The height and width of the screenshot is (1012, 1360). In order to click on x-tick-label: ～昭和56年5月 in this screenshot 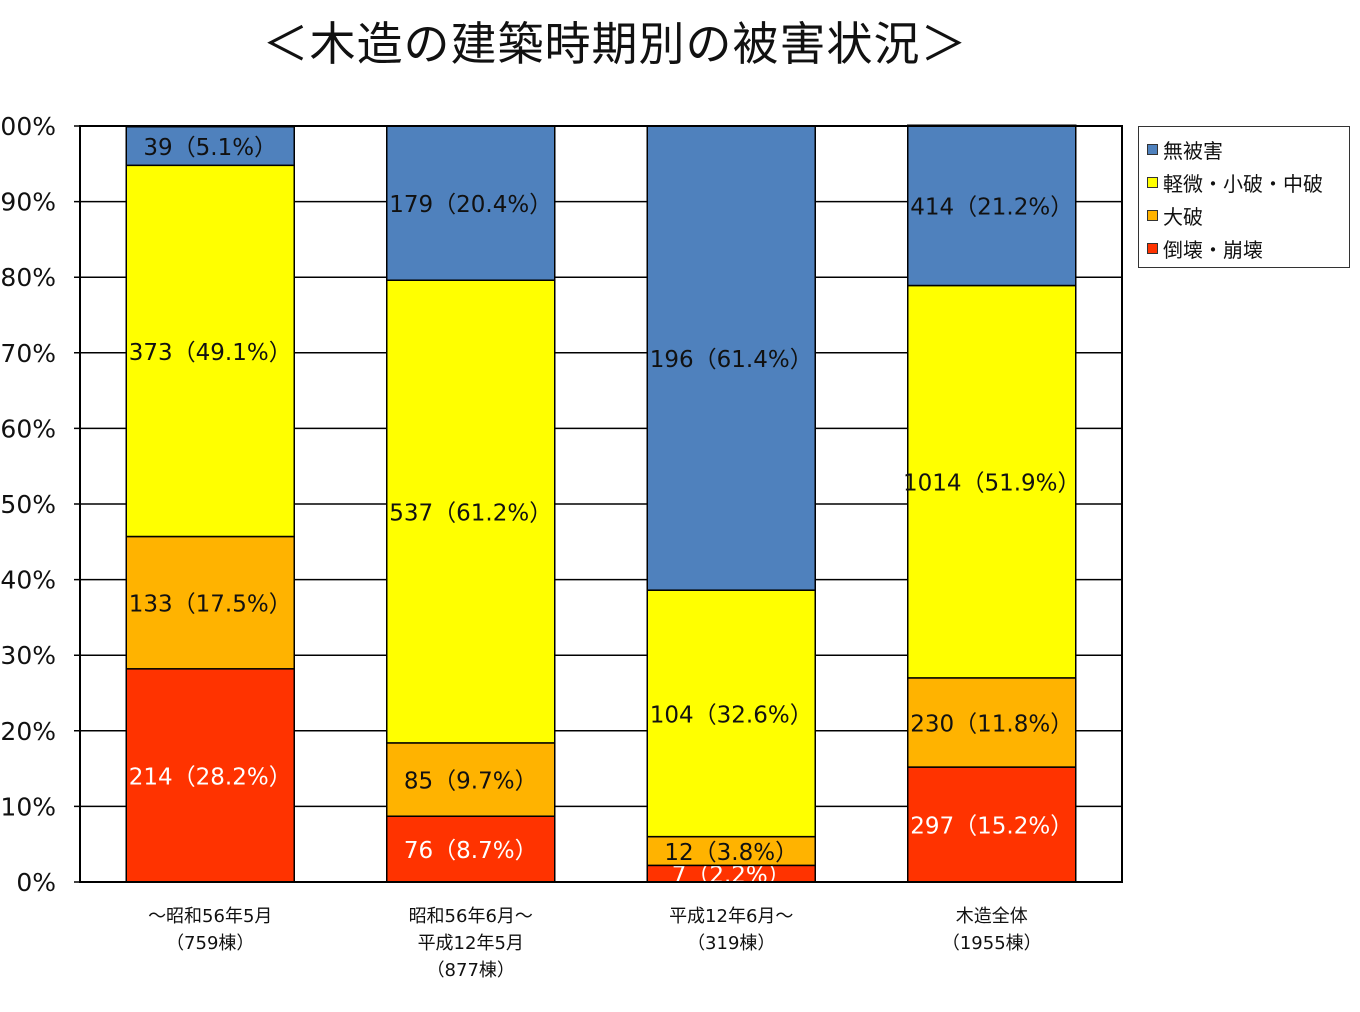, I will do `click(210, 916)`.